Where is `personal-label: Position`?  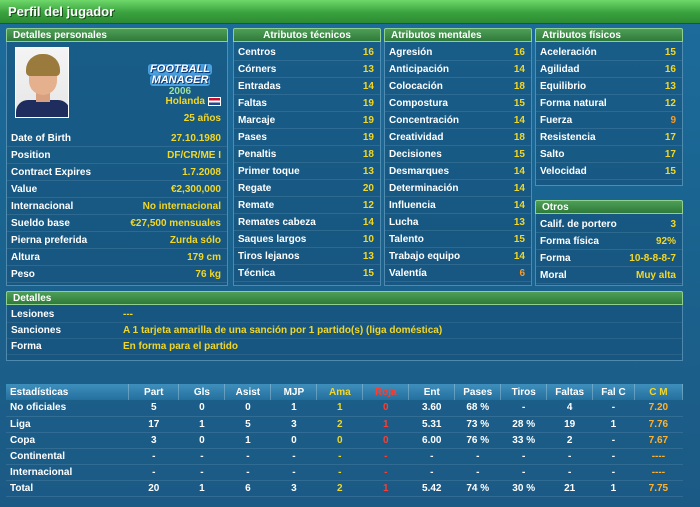 personal-label: Position is located at coordinates (31, 155).